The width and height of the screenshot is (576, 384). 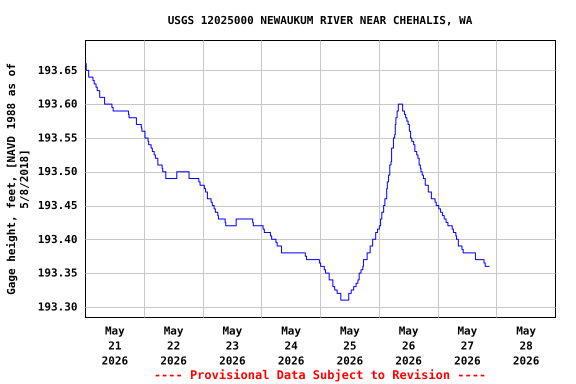 I want to click on x-tick-label: May 25 2026, so click(x=350, y=346).